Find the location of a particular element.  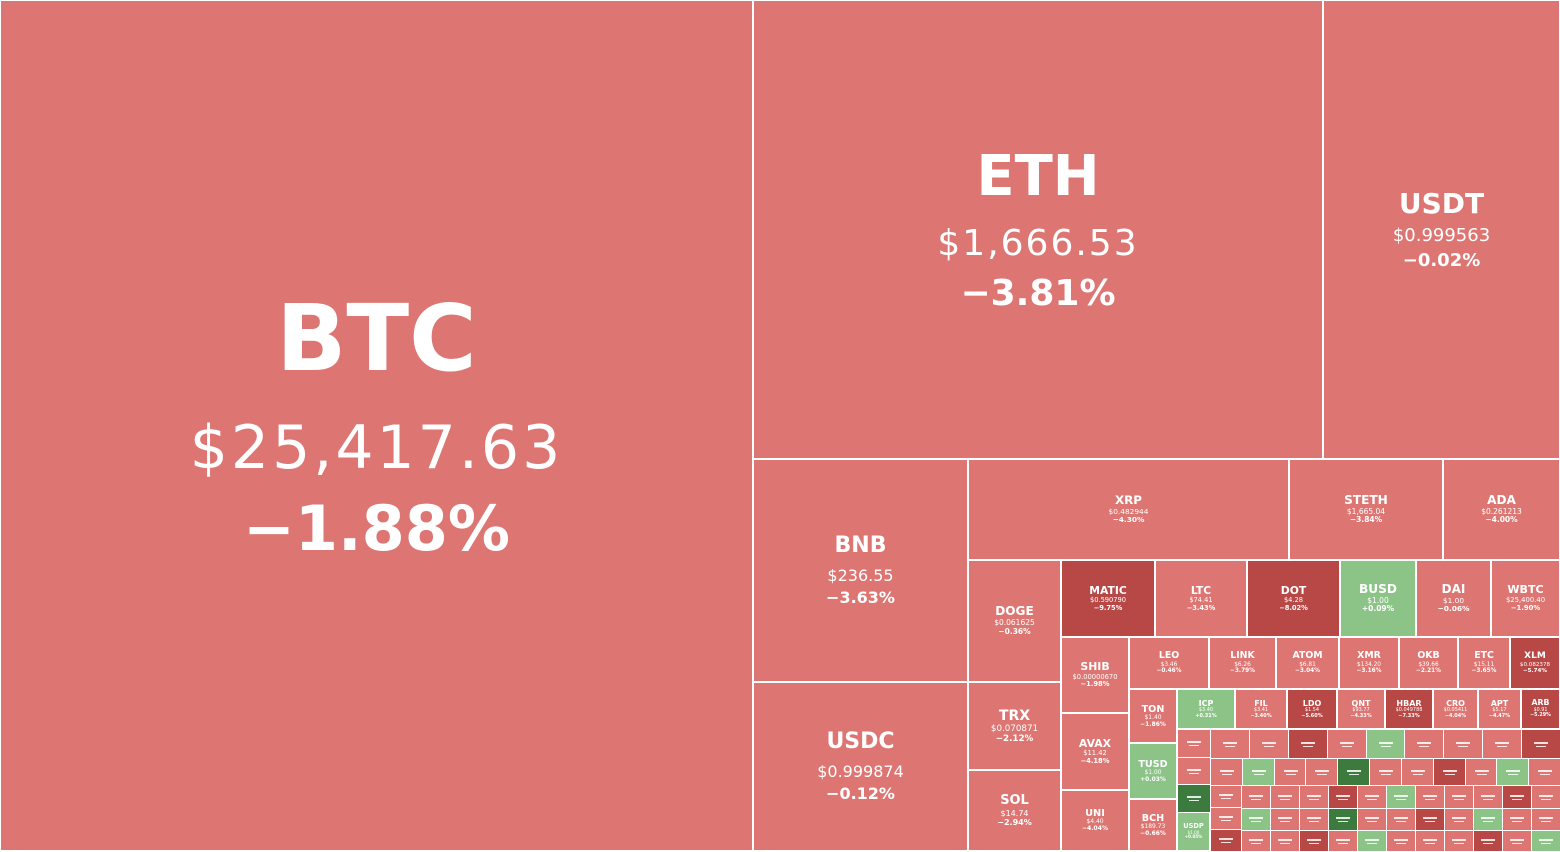

coin-tile-usdt: USDT $0.999563 −0.02% is located at coordinates (1441, 229).